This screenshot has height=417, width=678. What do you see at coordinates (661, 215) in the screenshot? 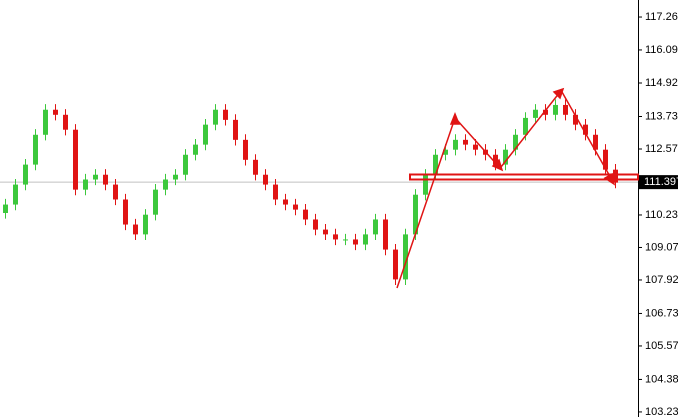
I see `y-tick-label: 110.230` at bounding box center [661, 215].